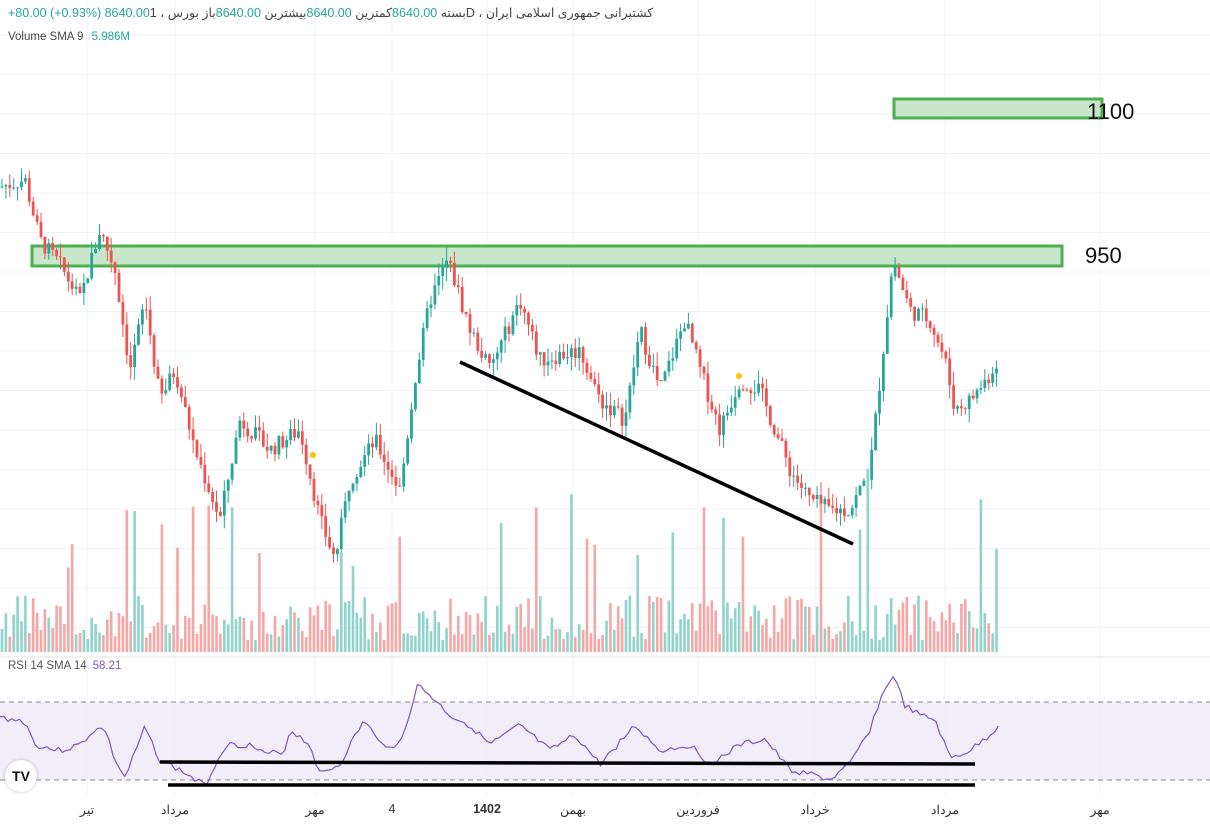  Describe the element at coordinates (69, 37) in the screenshot. I see `volume-legend: Volume SMA 9 5.986M` at that location.